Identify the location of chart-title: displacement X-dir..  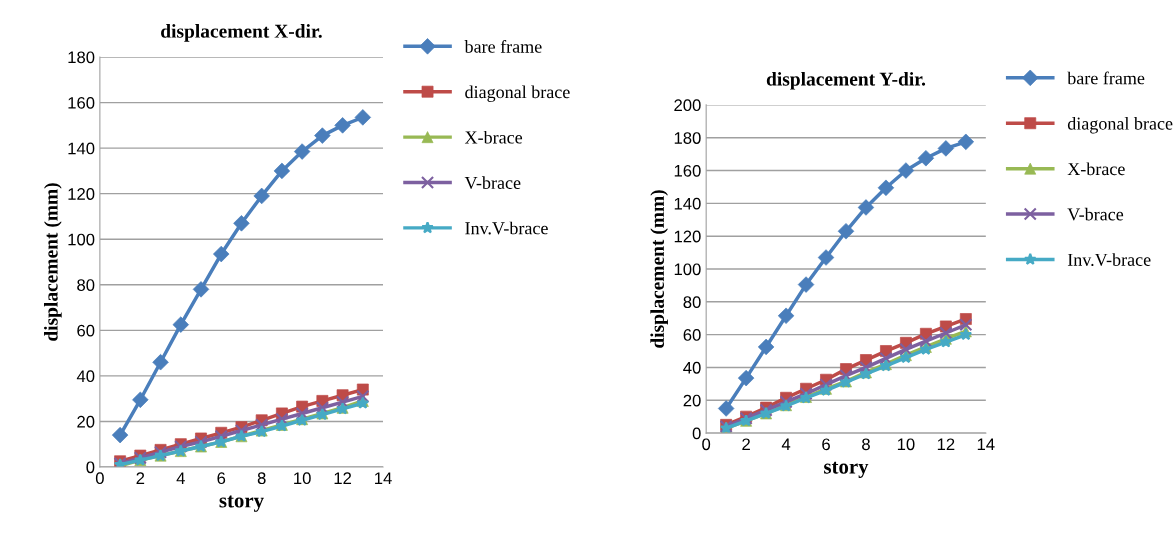
(241, 33).